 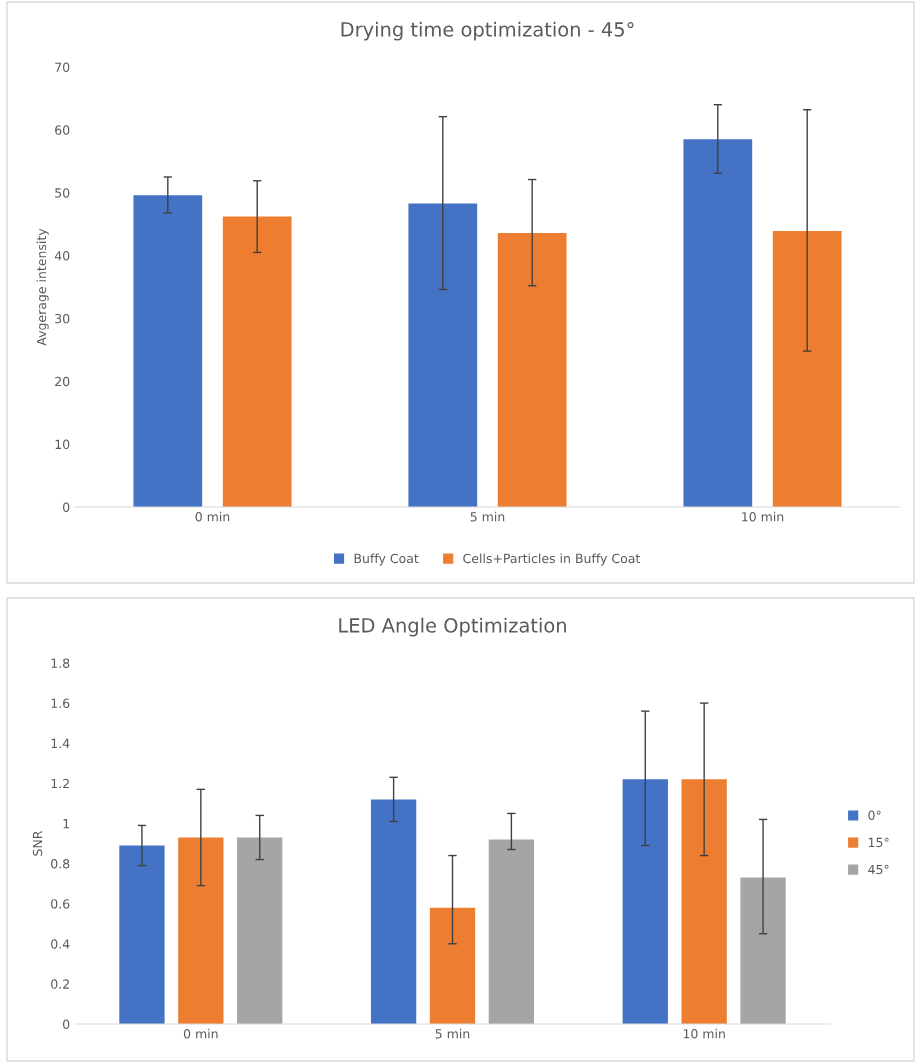 What do you see at coordinates (487, 31) in the screenshot?
I see `chart-title: Drying time optimization - 45°` at bounding box center [487, 31].